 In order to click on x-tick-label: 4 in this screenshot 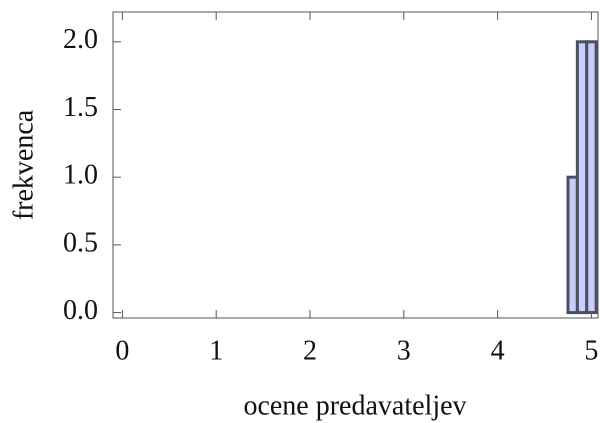, I will do `click(498, 350)`.